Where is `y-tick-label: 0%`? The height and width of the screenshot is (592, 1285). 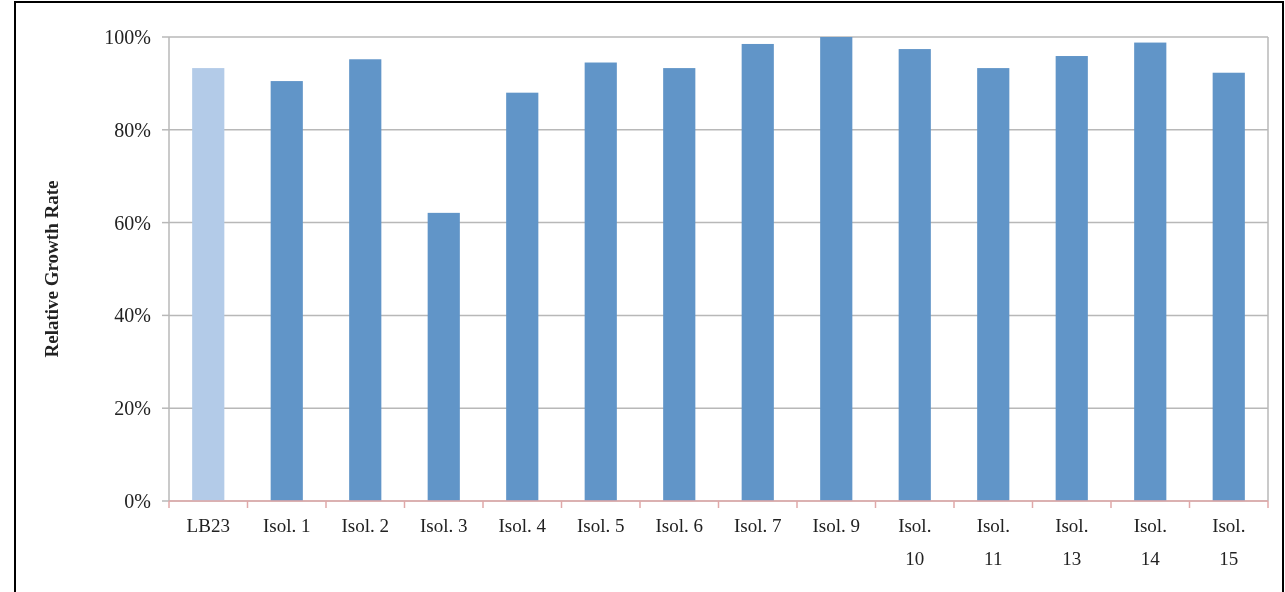
y-tick-label: 0% is located at coordinates (137, 501).